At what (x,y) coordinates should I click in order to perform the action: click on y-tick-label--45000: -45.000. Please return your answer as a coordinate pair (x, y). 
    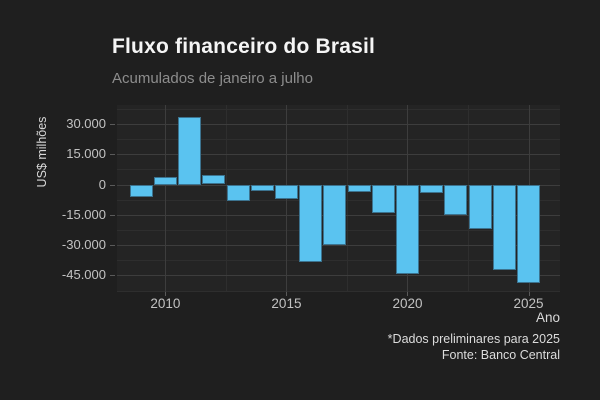
    Looking at the image, I should click on (83, 275).